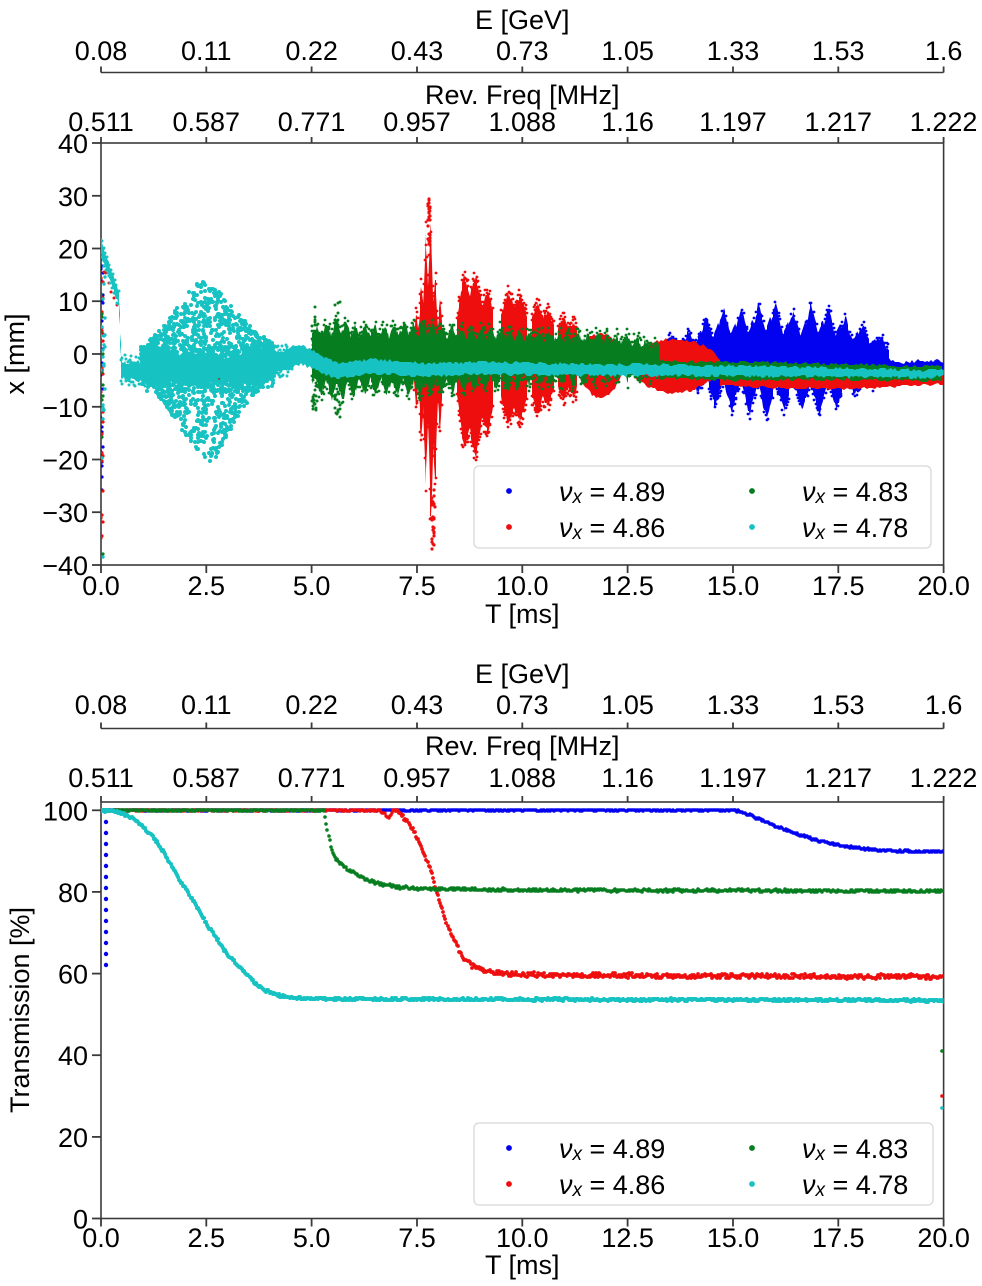 This screenshot has width=982, height=1286. I want to click on svg-text: 30, so click(73, 197).